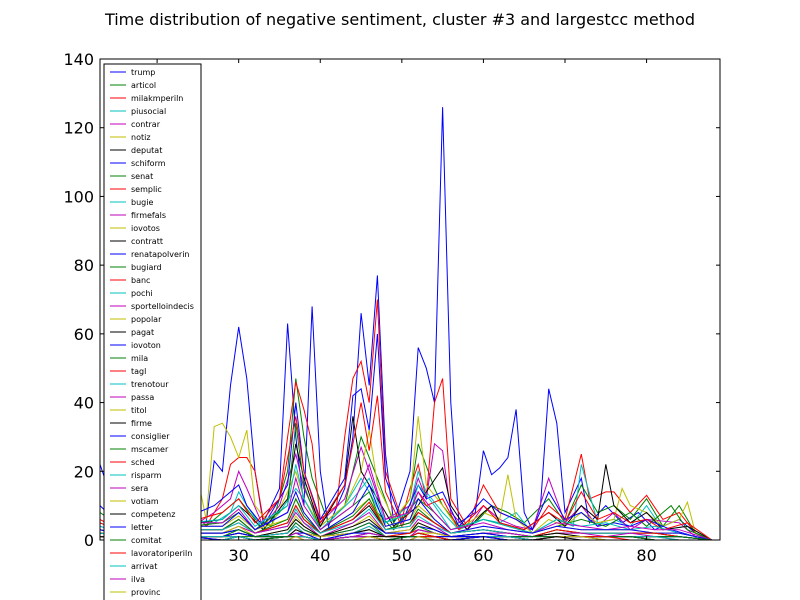 Image resolution: width=800 pixels, height=600 pixels. Describe the element at coordinates (157, 98) in the screenshot. I see `legend-label-milakmperiln: milakmperiln` at that location.